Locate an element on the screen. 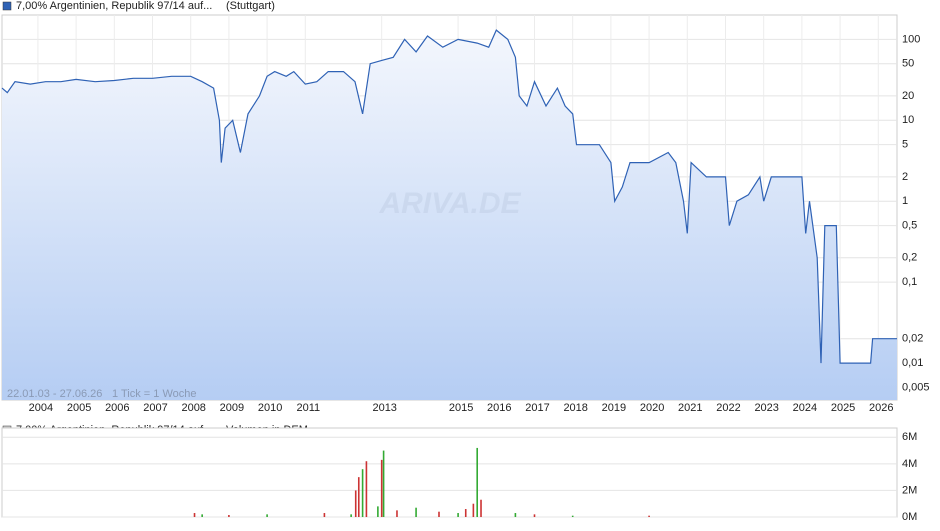  x-tick-label: 2011 is located at coordinates (308, 408).